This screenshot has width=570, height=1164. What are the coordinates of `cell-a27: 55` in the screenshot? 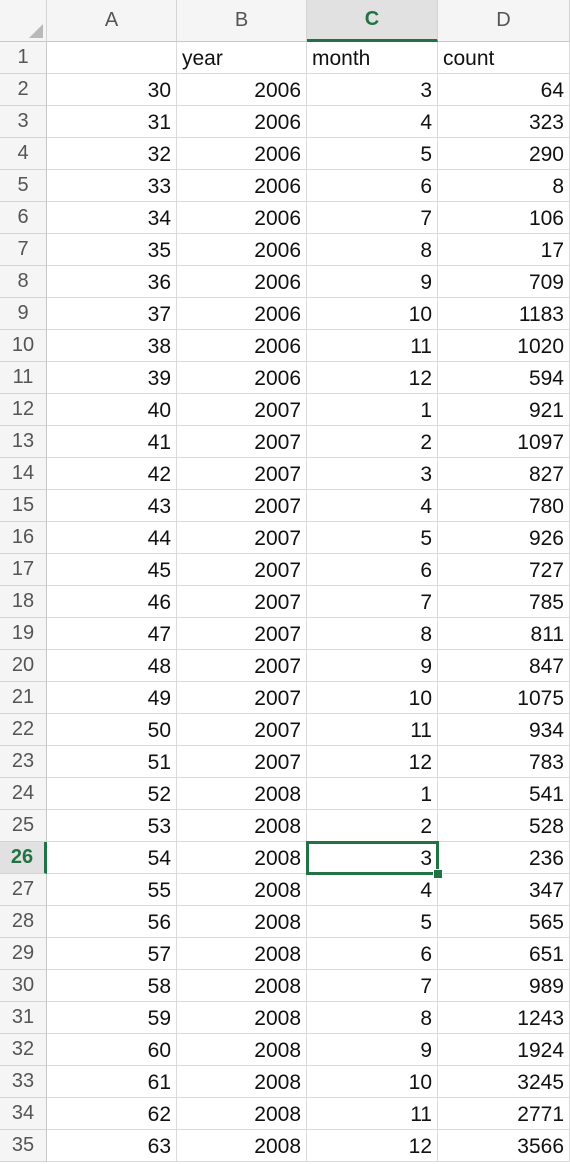 It's located at (112, 890).